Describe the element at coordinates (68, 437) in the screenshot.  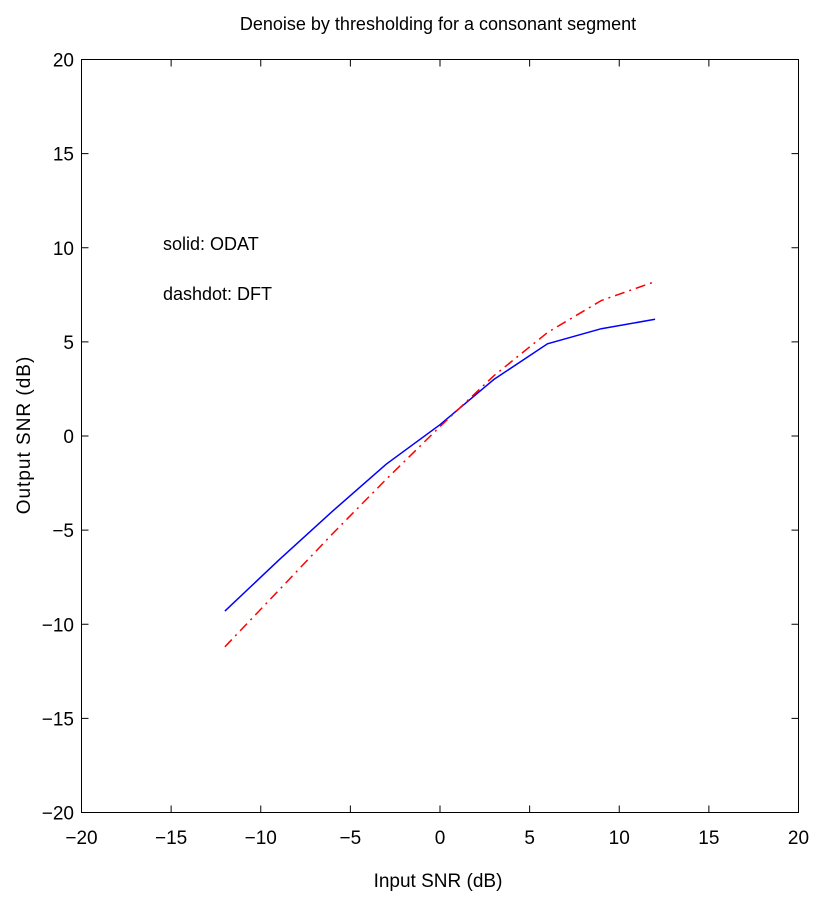
I see `y-tick-label: 0` at that location.